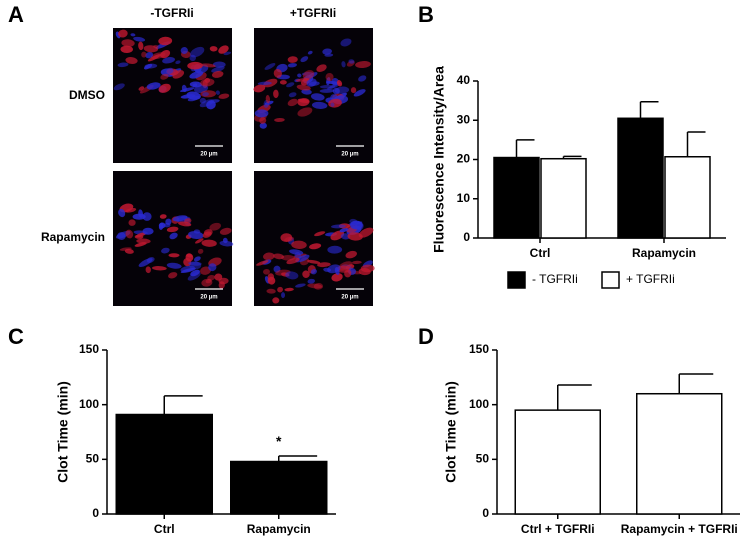 The image size is (750, 539). What do you see at coordinates (93, 459) in the screenshot?
I see `y-tick-label: 50` at bounding box center [93, 459].